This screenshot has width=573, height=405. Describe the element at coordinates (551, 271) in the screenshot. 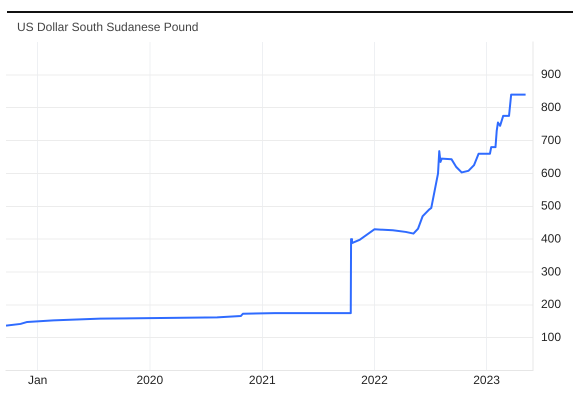

I see `y-tick-label: 300` at that location.